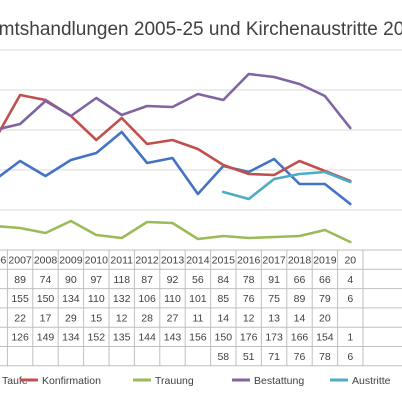 This screenshot has height=402, width=402. What do you see at coordinates (46, 280) in the screenshot?
I see `table-cell: 74` at bounding box center [46, 280].